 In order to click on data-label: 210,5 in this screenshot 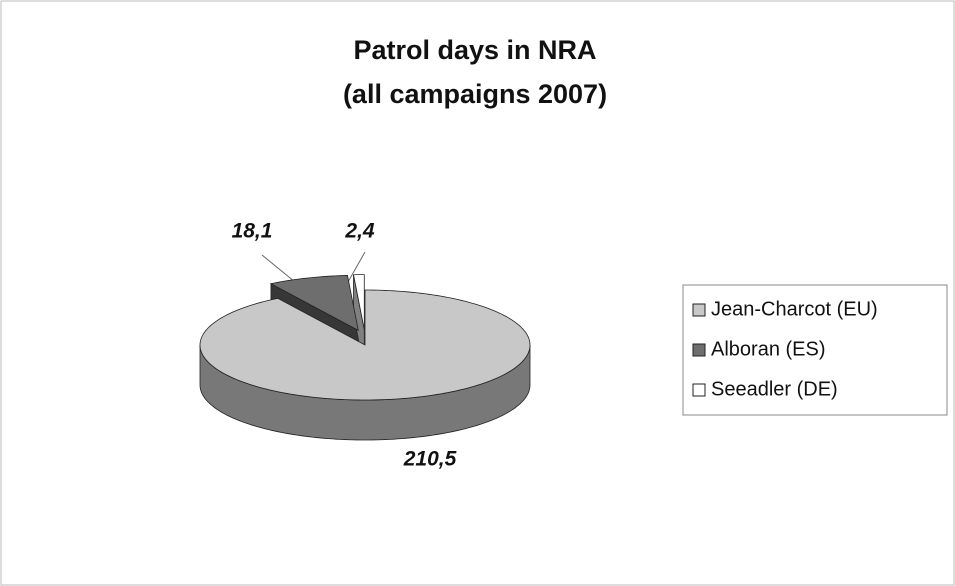, I will do `click(430, 459)`.